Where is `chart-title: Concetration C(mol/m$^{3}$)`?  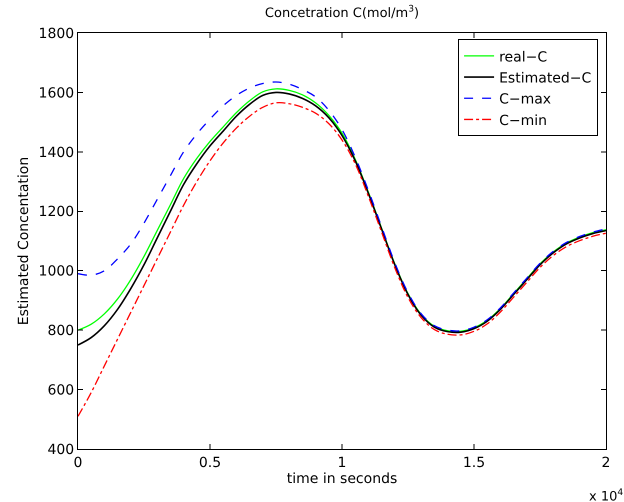
chart-title: Concetration C(mol/m$^{3}$) is located at coordinates (342, 13).